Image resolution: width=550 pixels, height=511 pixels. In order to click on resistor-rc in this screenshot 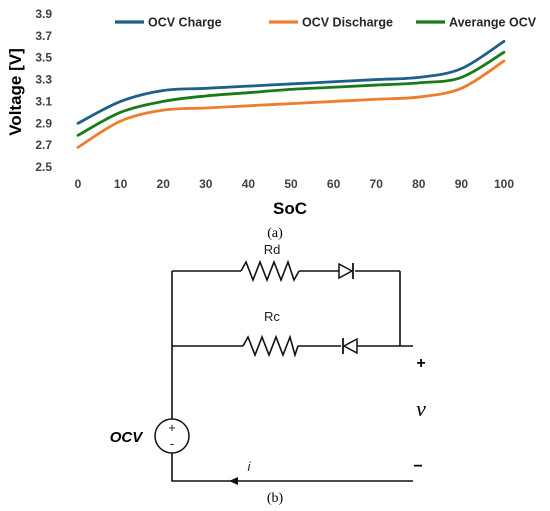, I will do `click(270, 346)`.